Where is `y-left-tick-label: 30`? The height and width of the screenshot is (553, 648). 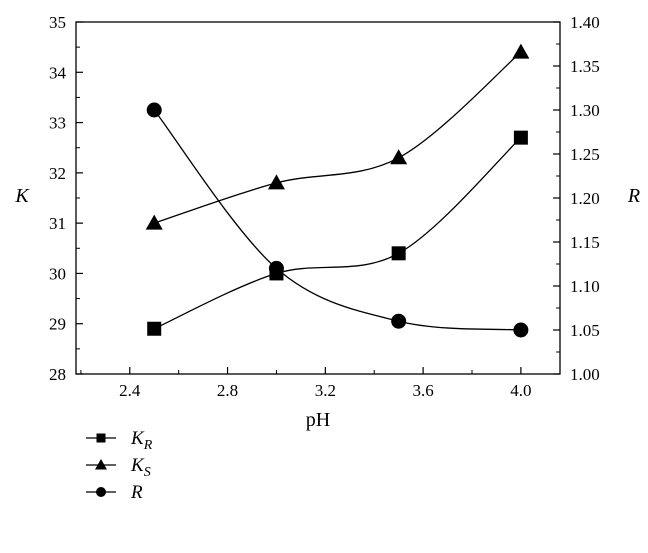
y-left-tick-label: 30 is located at coordinates (57, 273).